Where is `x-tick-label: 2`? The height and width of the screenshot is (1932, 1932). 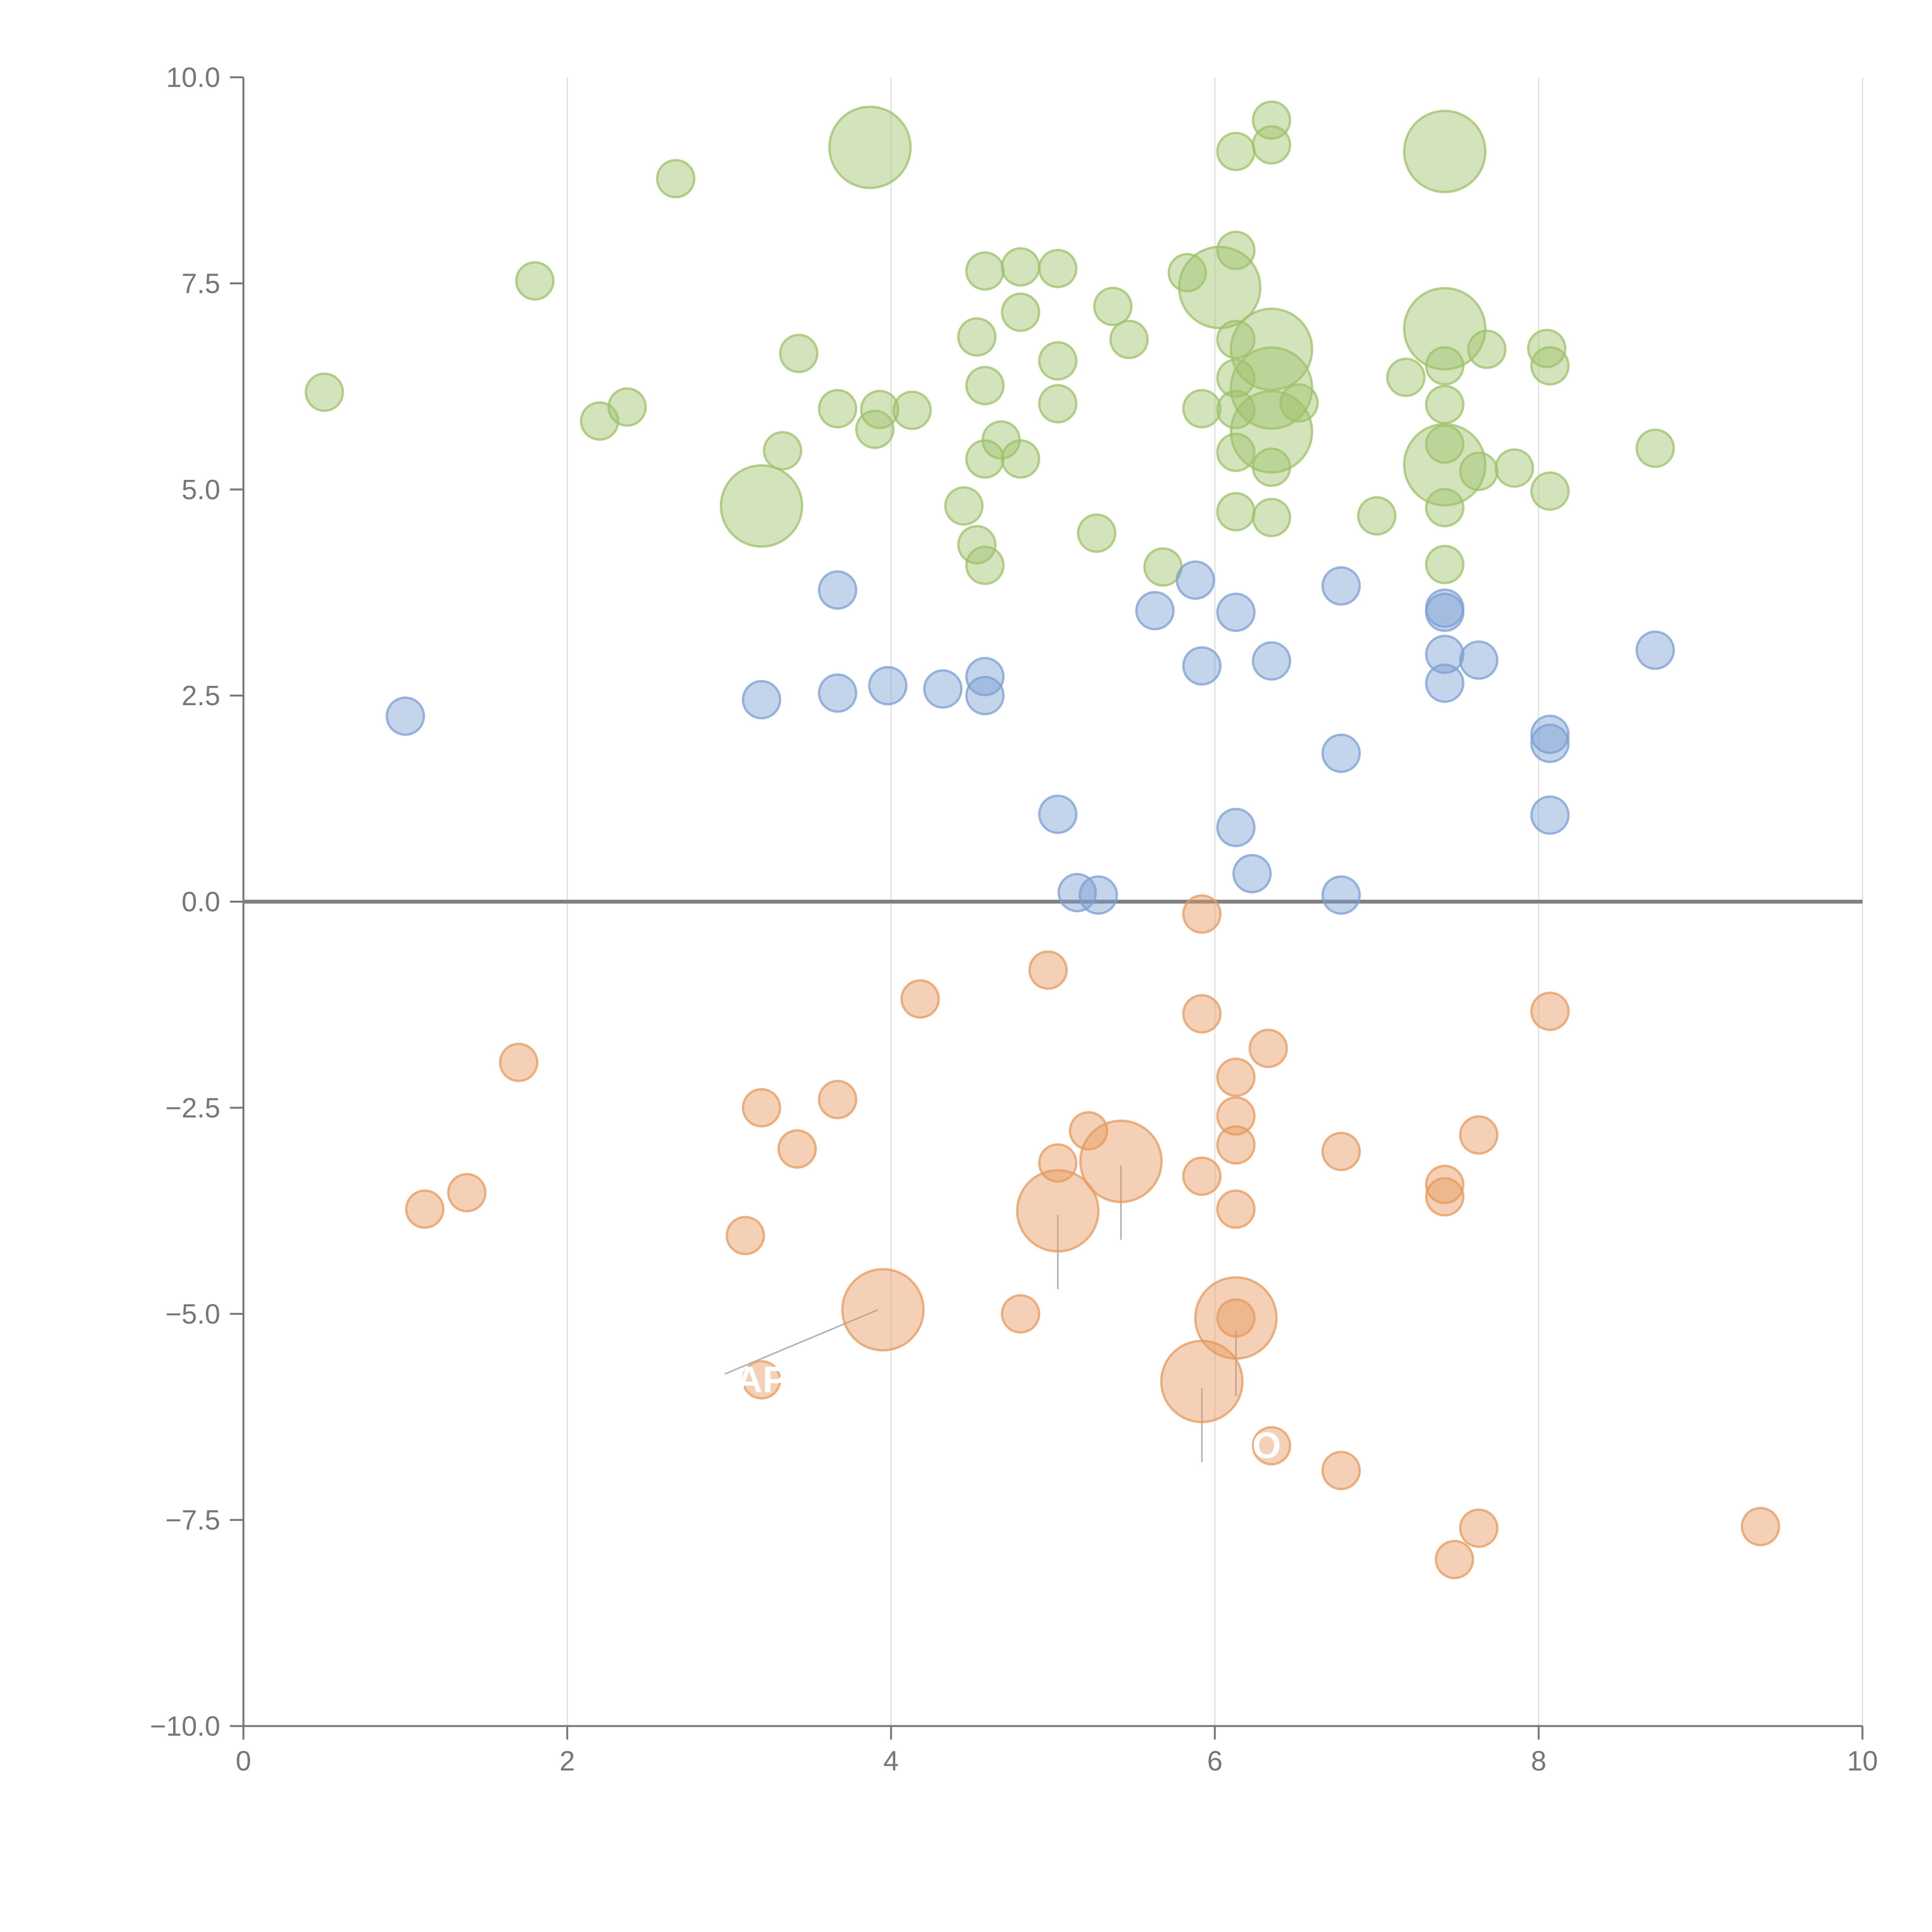
x-tick-label: 2 is located at coordinates (567, 1761).